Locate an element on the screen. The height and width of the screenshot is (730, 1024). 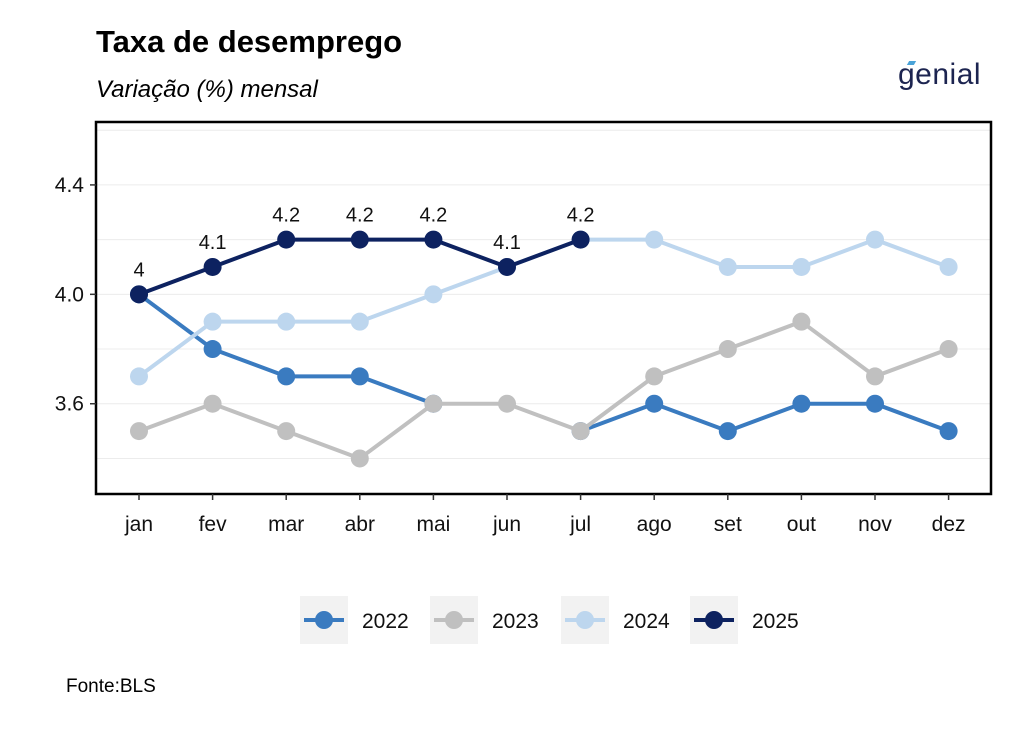
y-tick-label: 4.0 is located at coordinates (69, 294).